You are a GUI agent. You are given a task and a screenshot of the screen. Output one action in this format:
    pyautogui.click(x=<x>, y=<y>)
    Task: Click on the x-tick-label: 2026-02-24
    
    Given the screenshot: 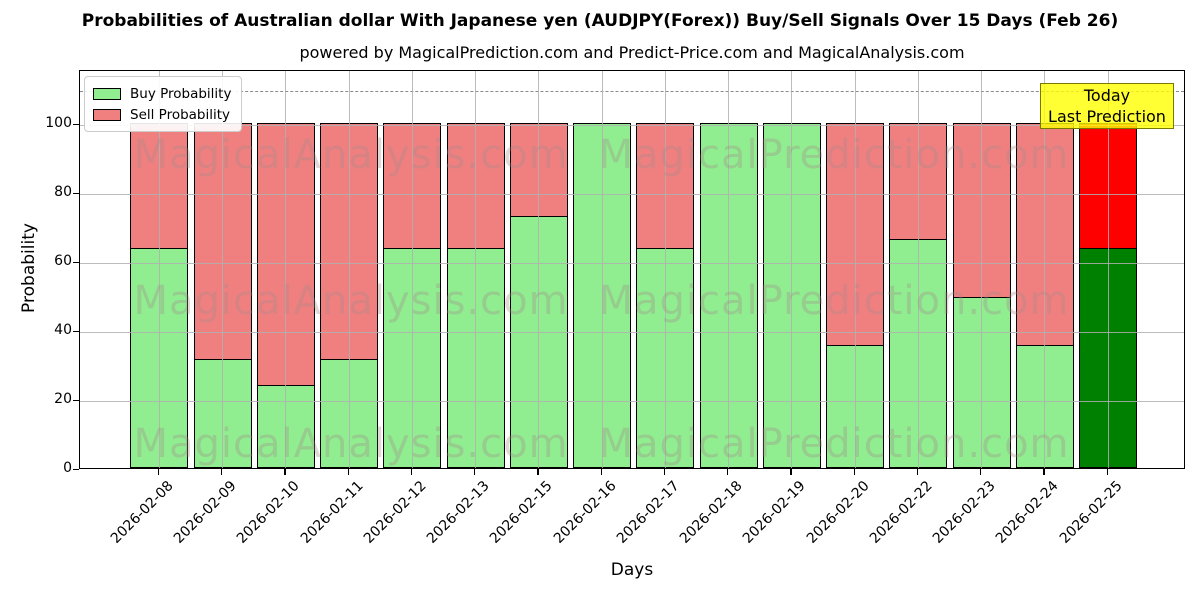 What is the action you would take?
    pyautogui.click(x=1028, y=512)
    